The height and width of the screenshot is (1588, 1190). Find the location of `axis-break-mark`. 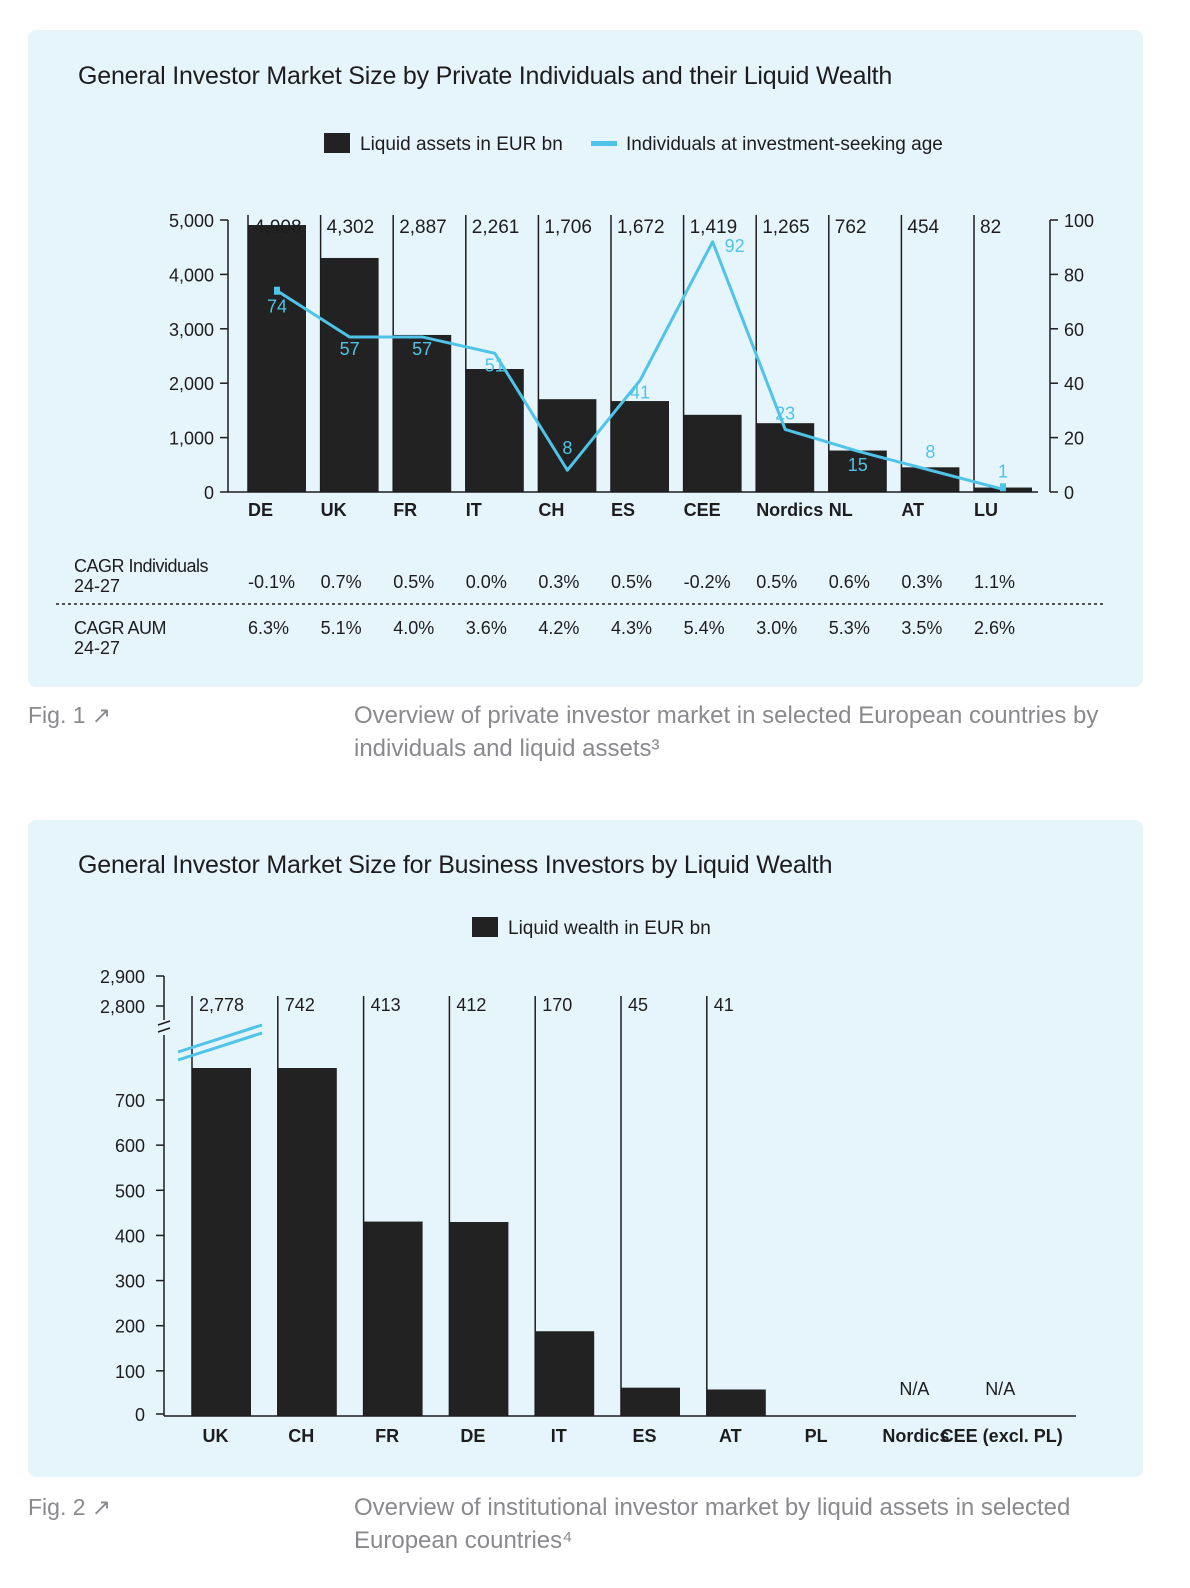

axis-break-mark is located at coordinates (164, 1023).